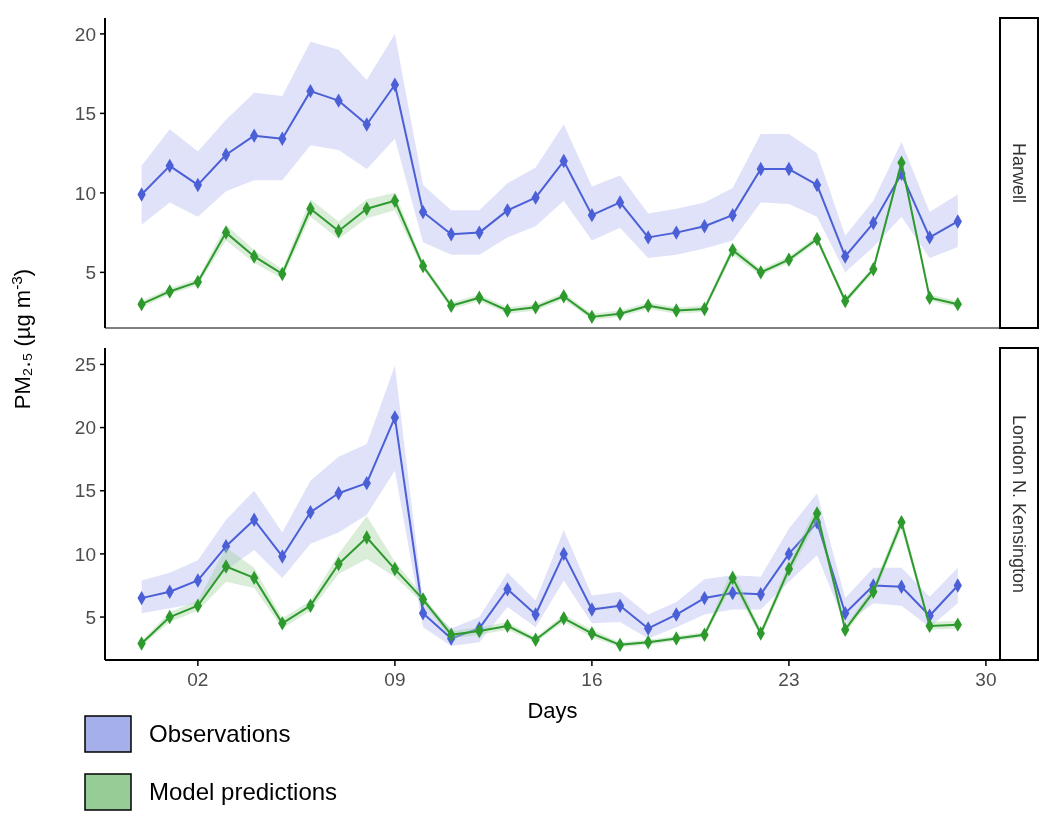  Describe the element at coordinates (395, 679) in the screenshot. I see `x-tick-label: 09` at that location.